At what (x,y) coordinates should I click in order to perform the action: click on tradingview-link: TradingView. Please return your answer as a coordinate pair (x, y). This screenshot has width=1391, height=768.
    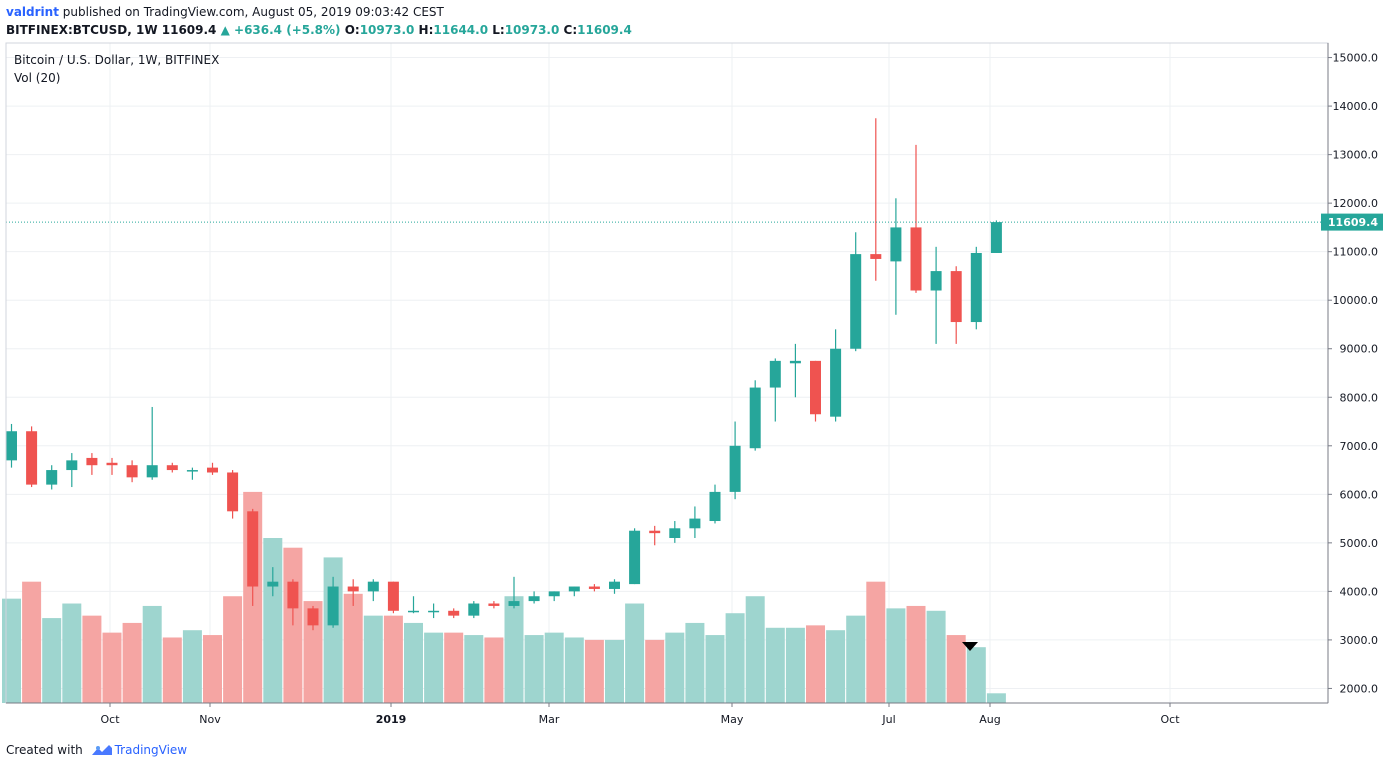
    Looking at the image, I should click on (151, 750).